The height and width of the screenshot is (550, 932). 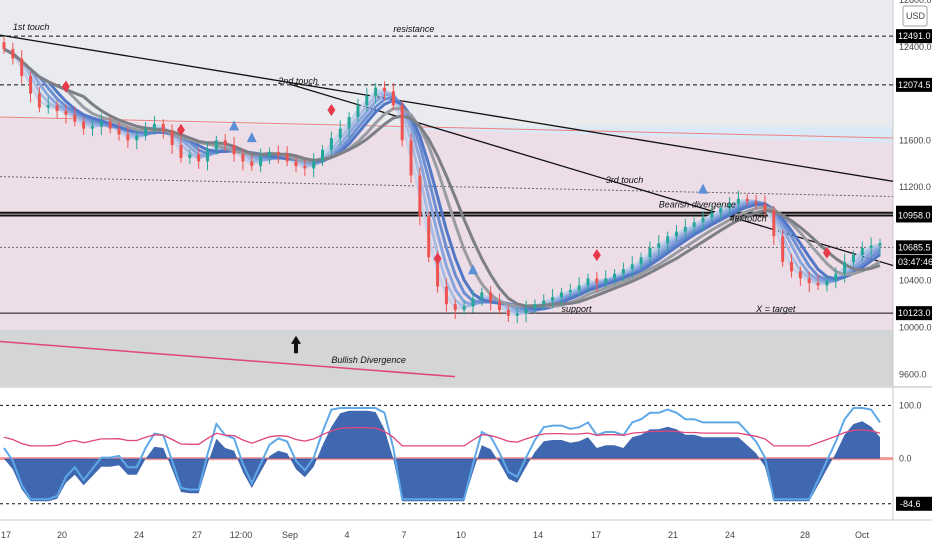 I want to click on annotation-label: 2nd touch, so click(x=297, y=81).